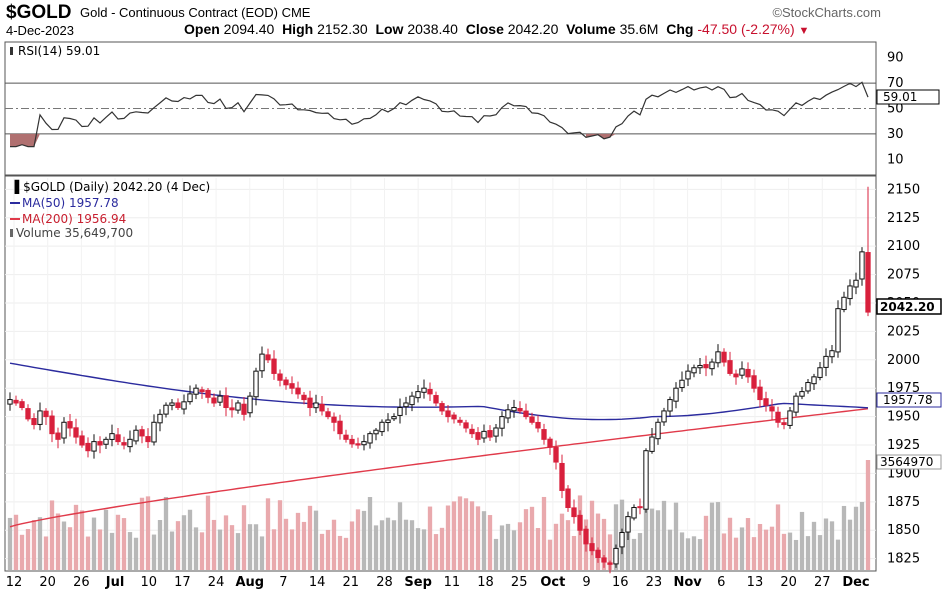 This screenshot has width=945, height=589. I want to click on x-tick-label: 11, so click(452, 582).